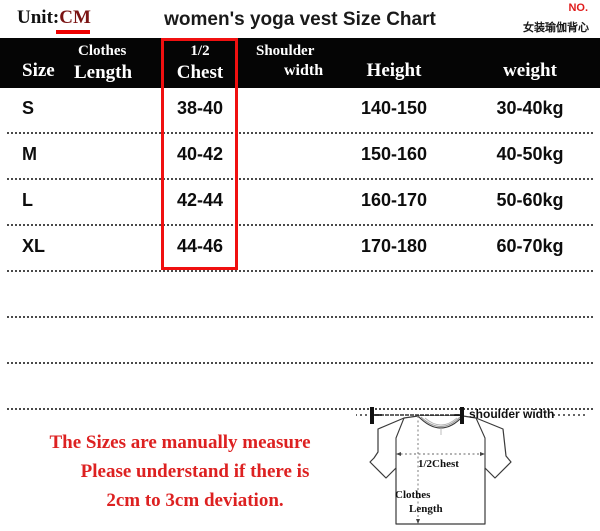  What do you see at coordinates (419, 502) in the screenshot?
I see `diagram-clothes-length-label: Clothes Length` at bounding box center [419, 502].